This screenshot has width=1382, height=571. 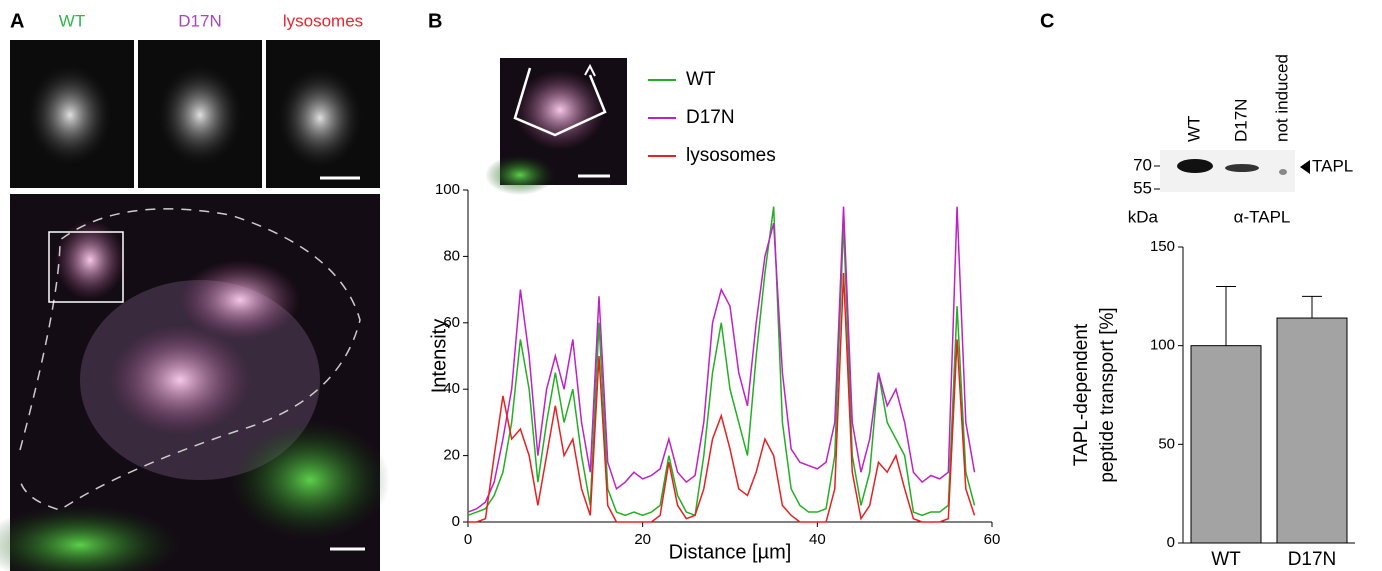 I want to click on x-tick-label: 60, so click(x=992, y=539).